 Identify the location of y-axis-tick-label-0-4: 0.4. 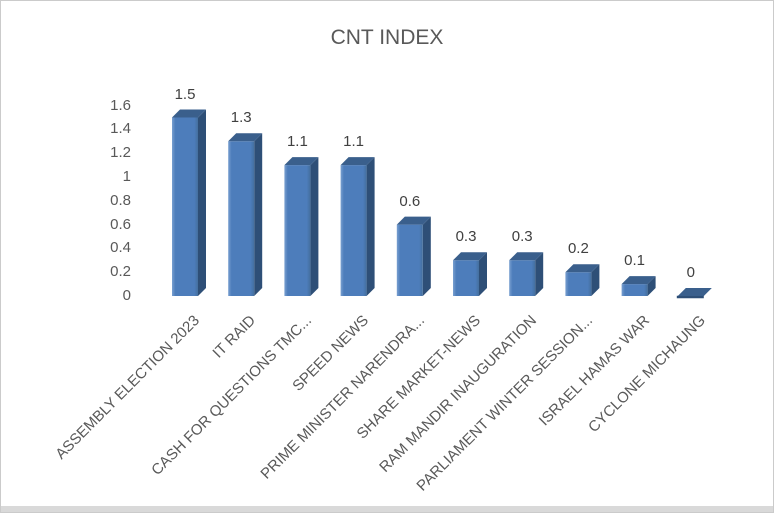
(120, 248).